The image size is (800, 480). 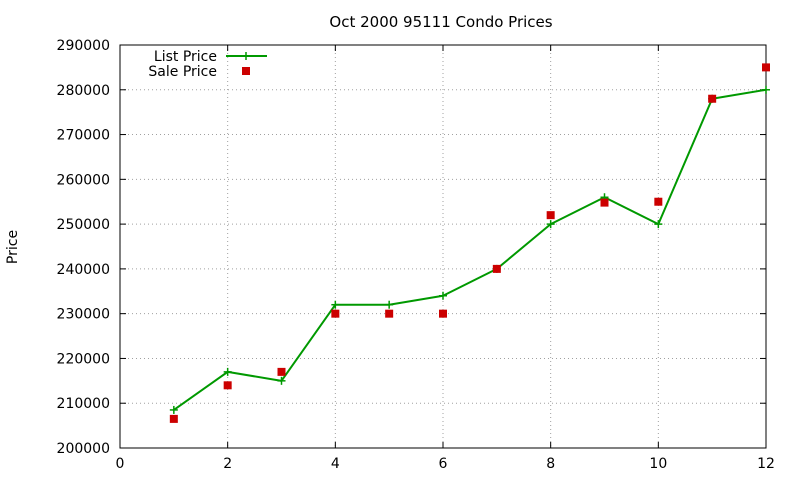 I want to click on x-tick-label: 12, so click(x=766, y=464).